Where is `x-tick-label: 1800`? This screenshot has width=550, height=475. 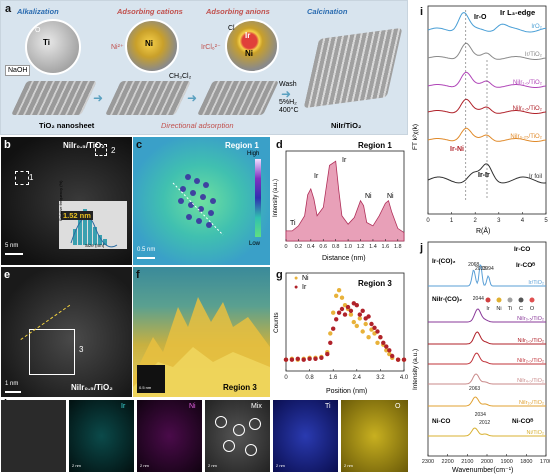 x-tick-label: 1800 is located at coordinates (526, 462).